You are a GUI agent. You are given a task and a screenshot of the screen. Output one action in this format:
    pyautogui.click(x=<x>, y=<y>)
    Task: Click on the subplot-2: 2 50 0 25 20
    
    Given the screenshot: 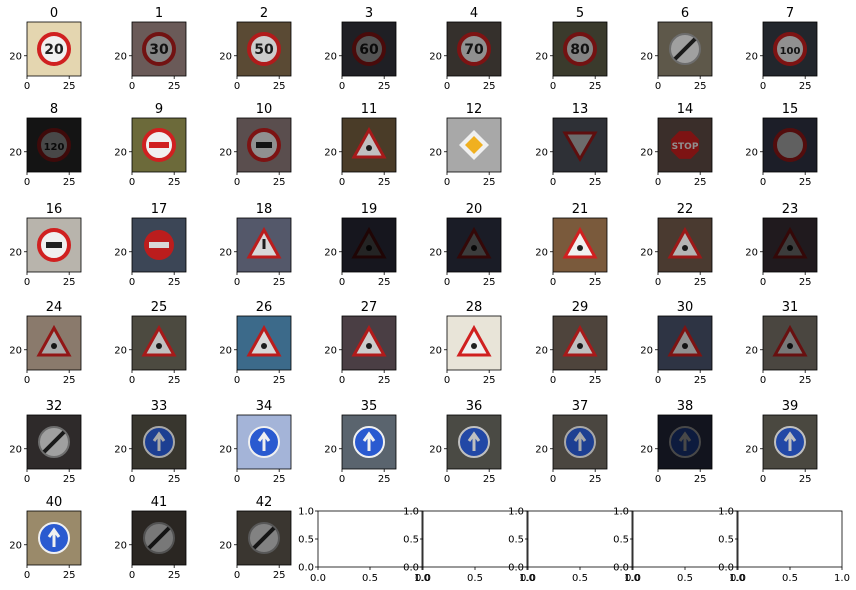 What is the action you would take?
    pyautogui.click(x=255, y=49)
    